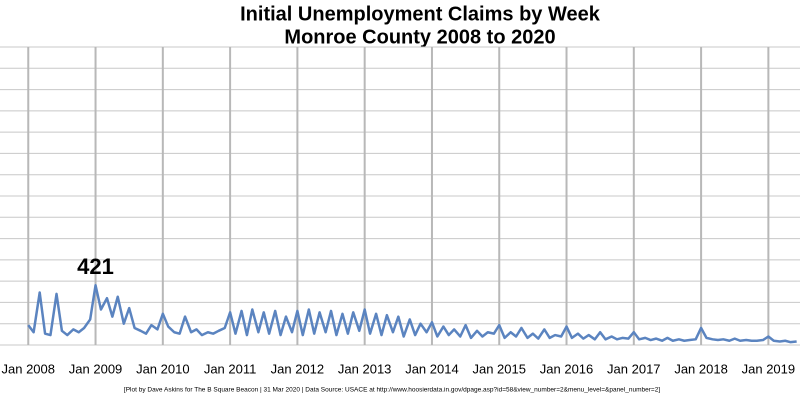 This screenshot has width=800, height=400. Describe the element at coordinates (29, 368) in the screenshot. I see `x-tick-label: Jan 2008` at that location.